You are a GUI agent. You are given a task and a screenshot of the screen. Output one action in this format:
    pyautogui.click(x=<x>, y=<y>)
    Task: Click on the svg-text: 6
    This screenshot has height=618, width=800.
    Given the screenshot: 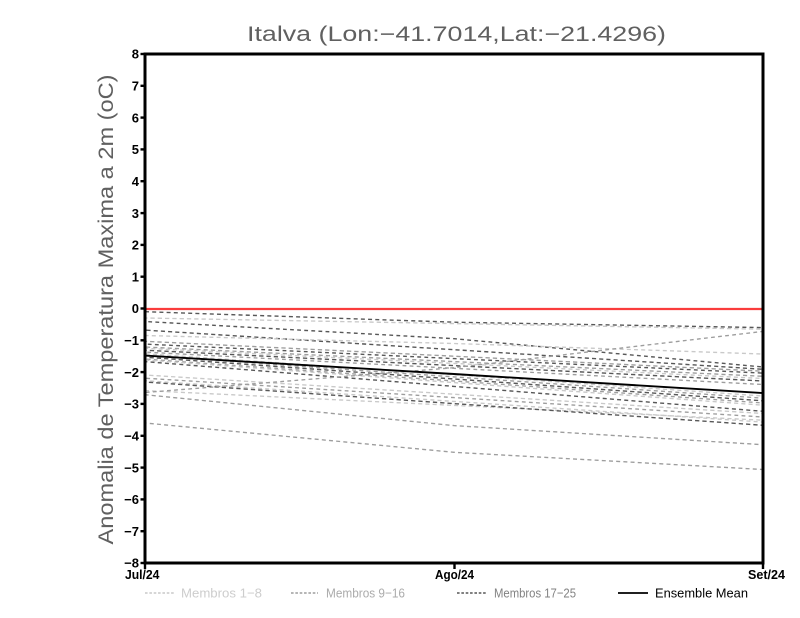 What is the action you would take?
    pyautogui.click(x=135, y=117)
    